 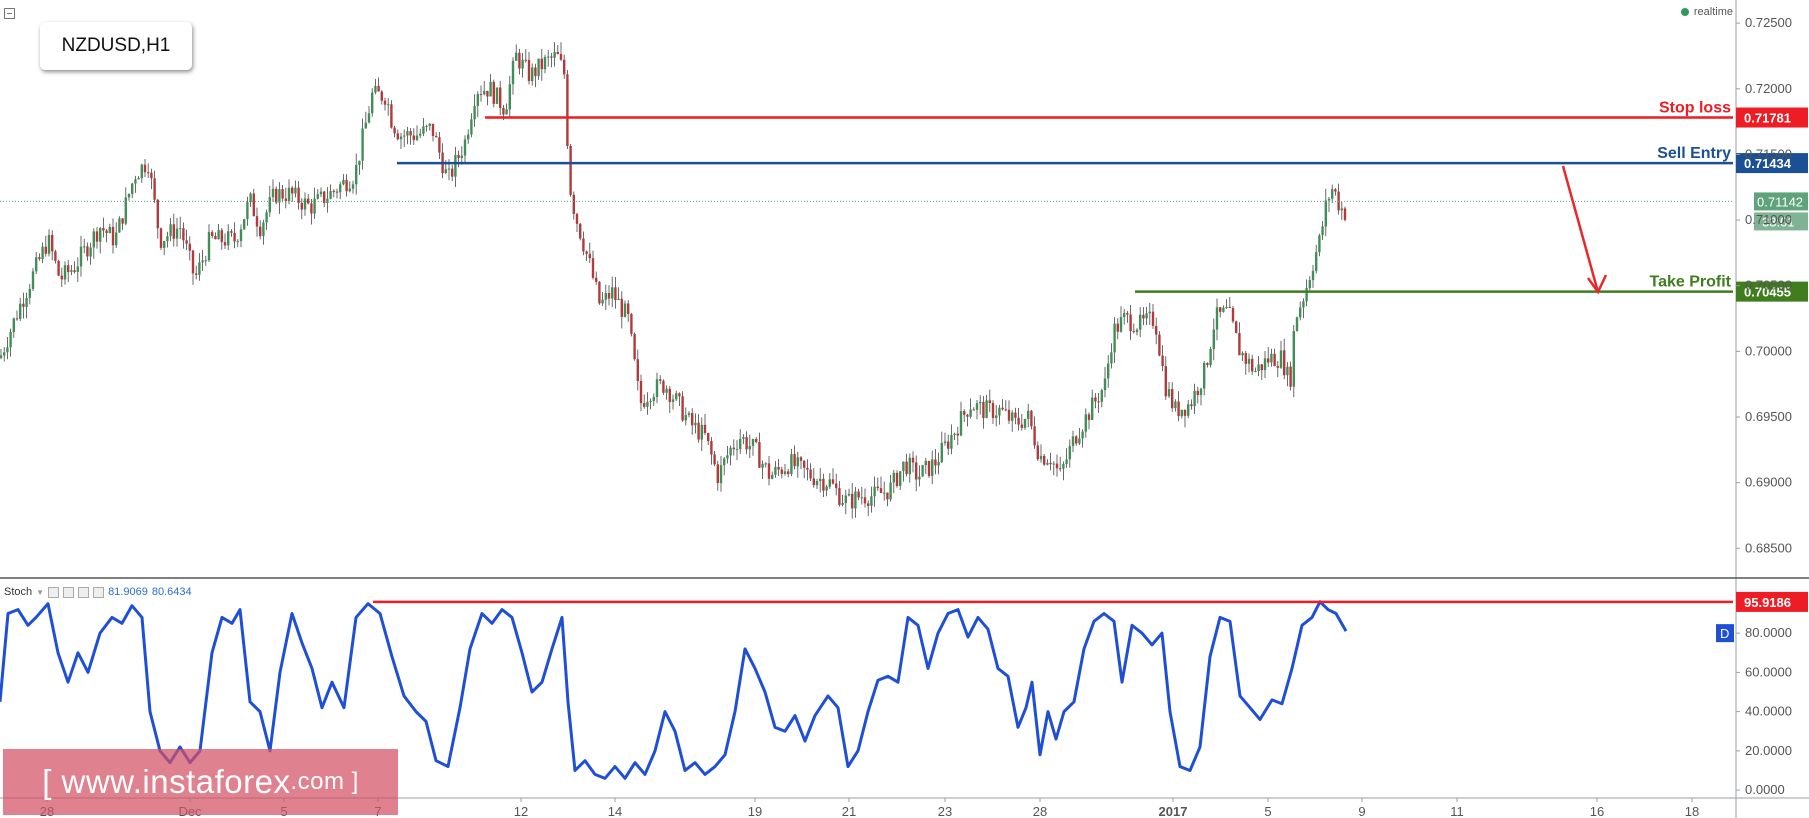 I want to click on chevron-down-icon: ▼, so click(x=40, y=592).